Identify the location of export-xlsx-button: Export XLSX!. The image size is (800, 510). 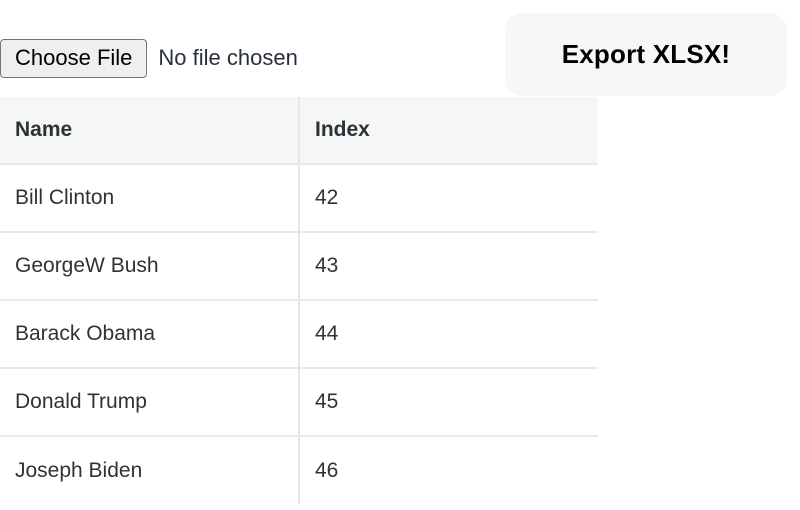
(646, 54).